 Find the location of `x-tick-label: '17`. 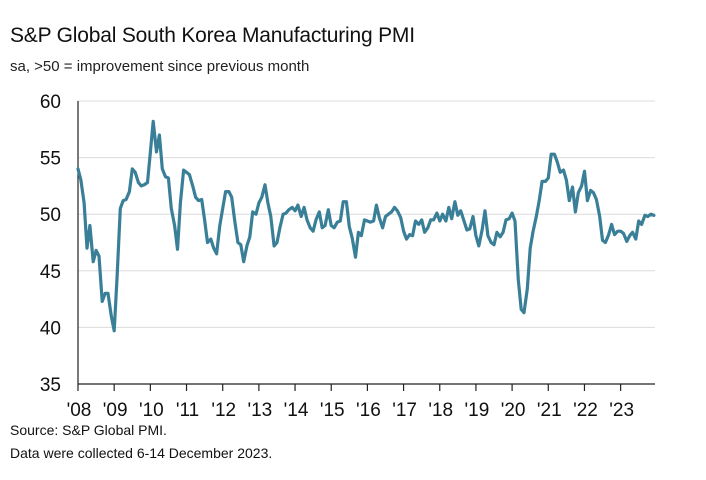

x-tick-label: '17 is located at coordinates (404, 410).